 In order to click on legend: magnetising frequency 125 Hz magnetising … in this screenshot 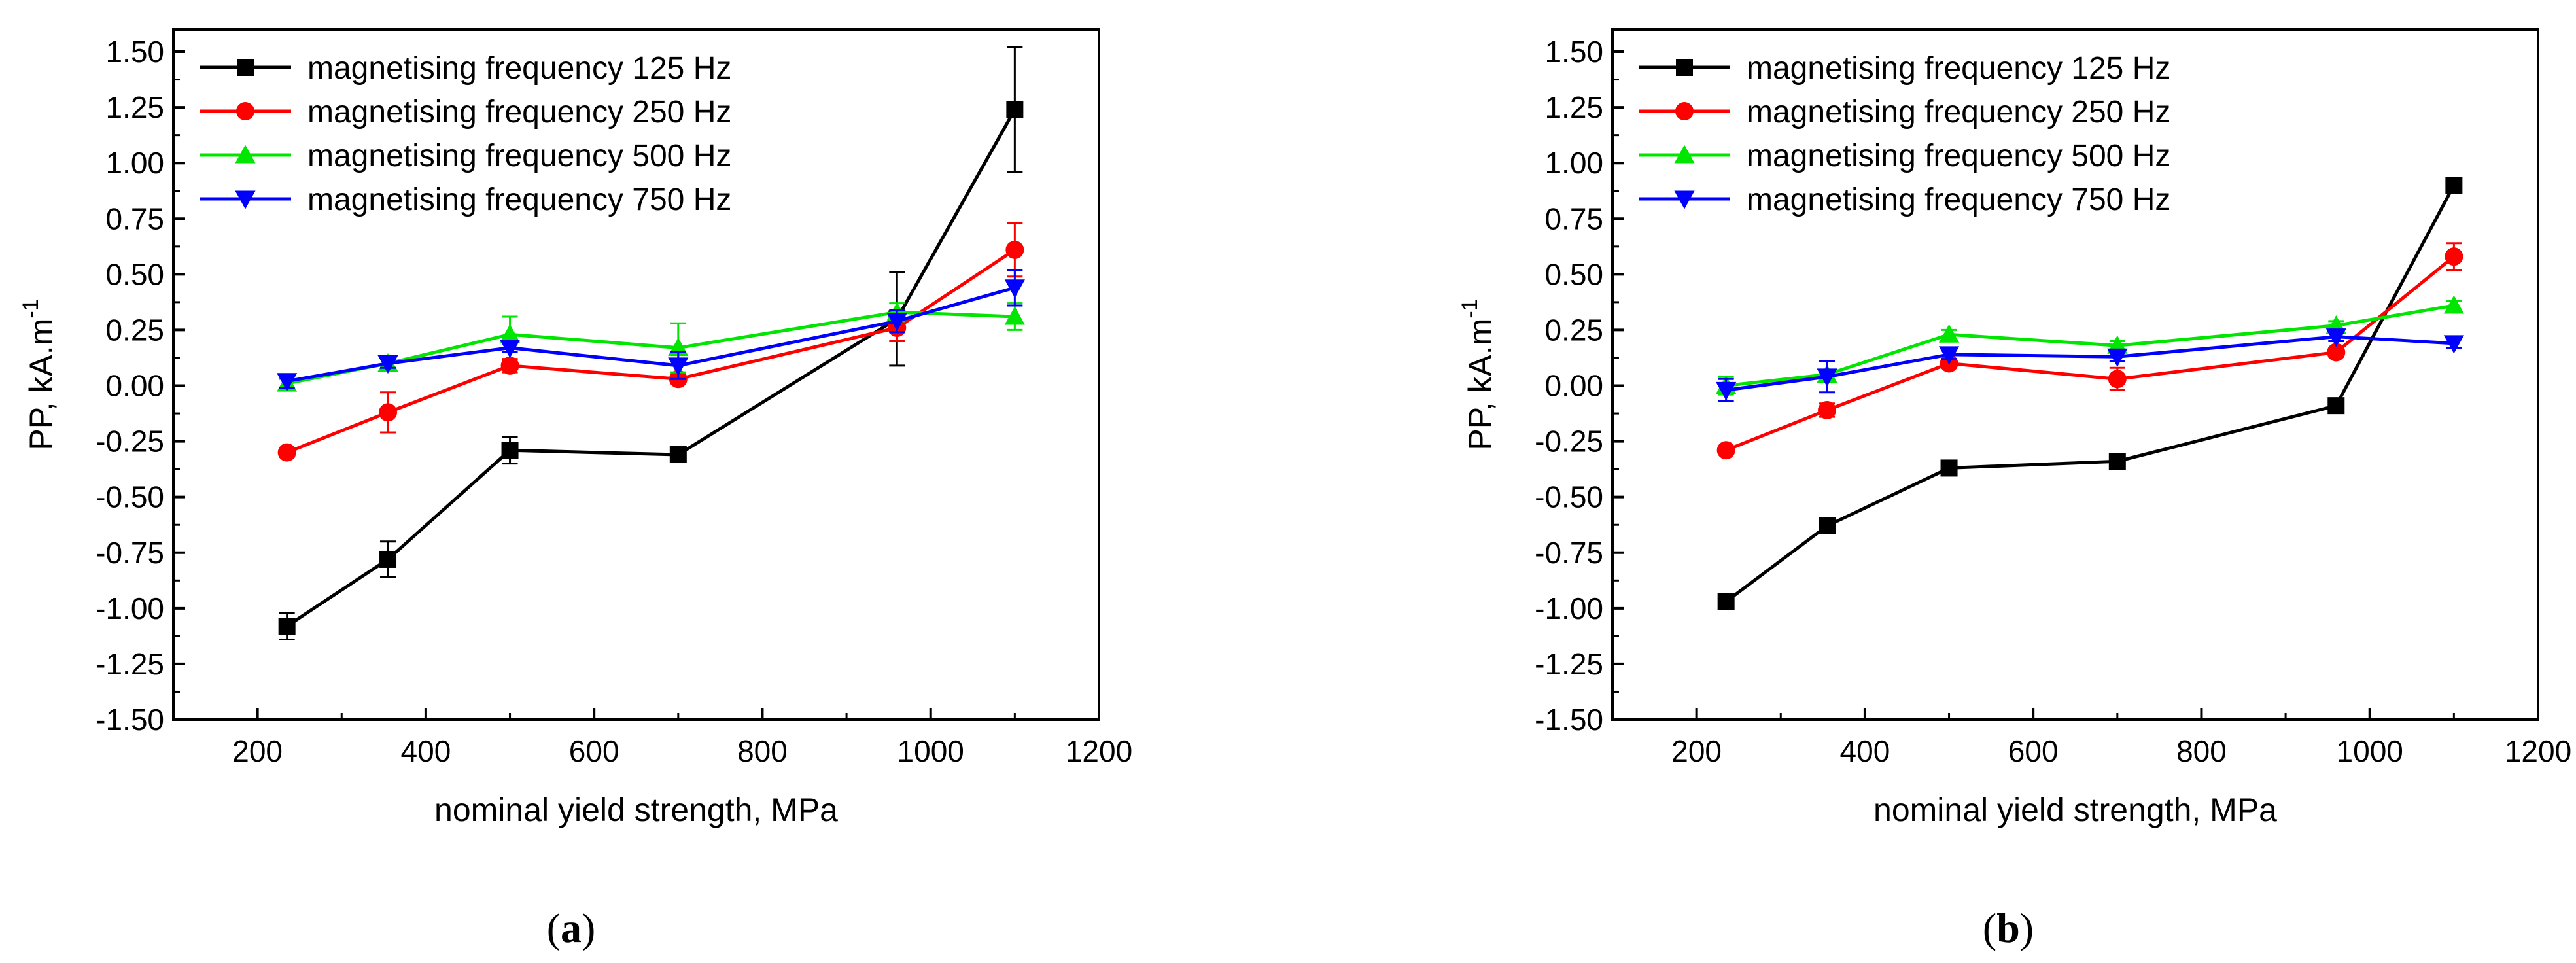, I will do `click(465, 134)`.